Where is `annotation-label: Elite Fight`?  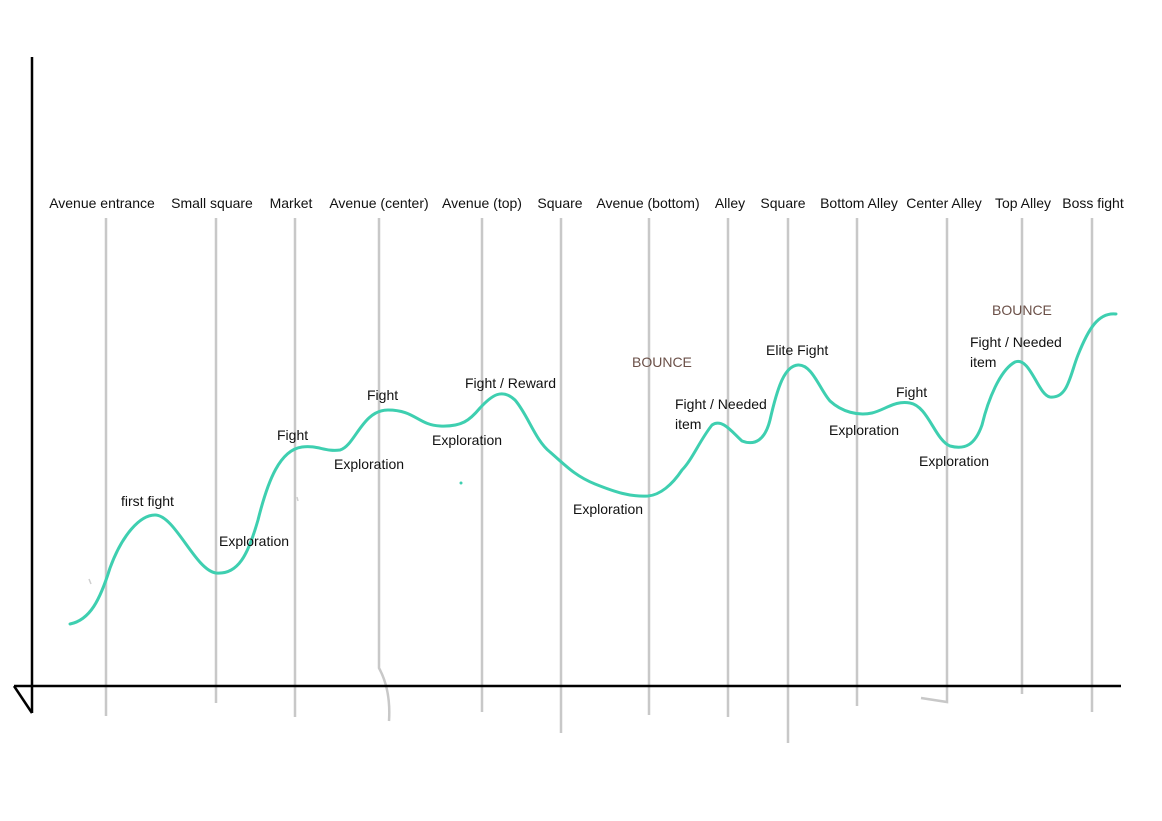 annotation-label: Elite Fight is located at coordinates (797, 350).